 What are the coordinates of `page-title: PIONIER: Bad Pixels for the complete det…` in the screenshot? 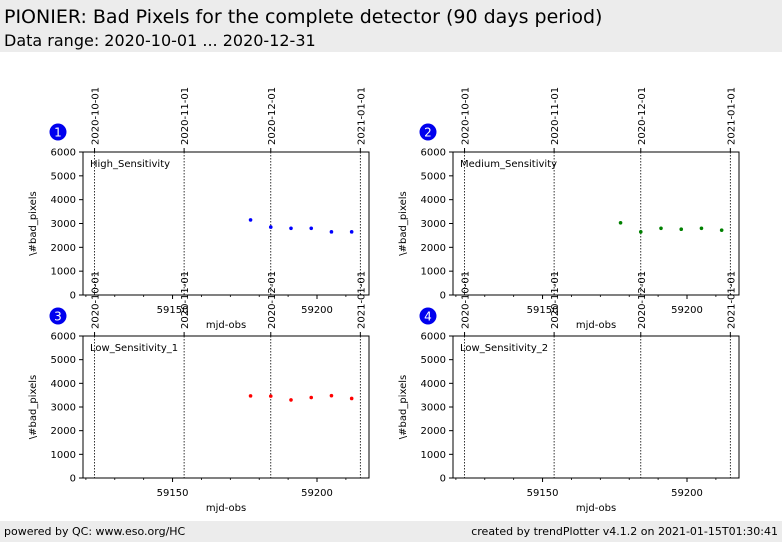 It's located at (303, 17).